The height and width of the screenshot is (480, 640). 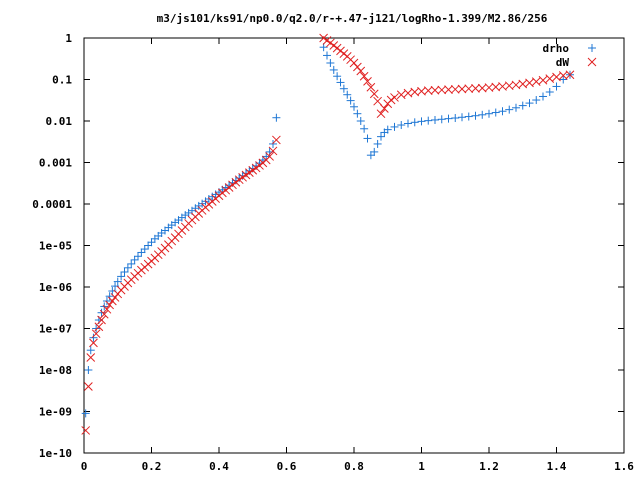 What do you see at coordinates (55, 412) in the screenshot?
I see `y-tick-label: 1e-09` at bounding box center [55, 412].